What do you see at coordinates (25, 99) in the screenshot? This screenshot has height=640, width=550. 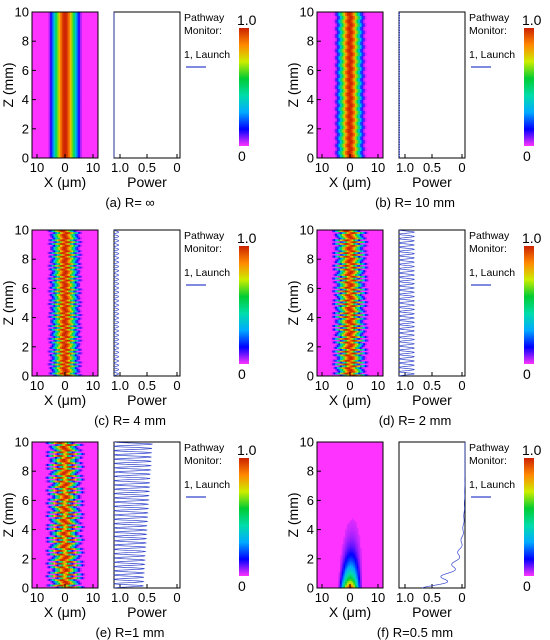 I see `y-tick-label: 4` at bounding box center [25, 99].